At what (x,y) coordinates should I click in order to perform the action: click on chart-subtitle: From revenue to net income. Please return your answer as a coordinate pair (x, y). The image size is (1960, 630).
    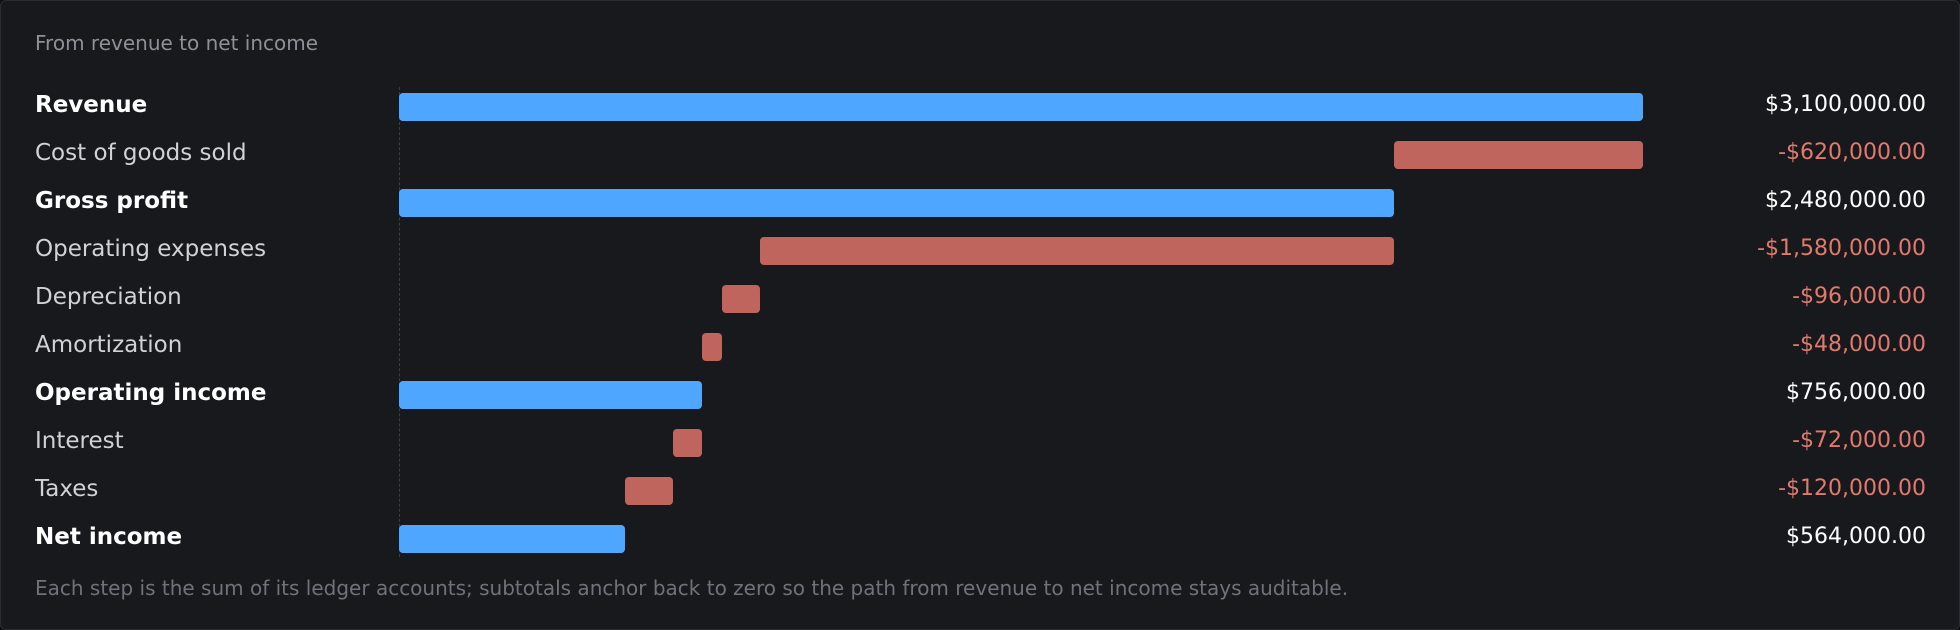
    Looking at the image, I should click on (177, 43).